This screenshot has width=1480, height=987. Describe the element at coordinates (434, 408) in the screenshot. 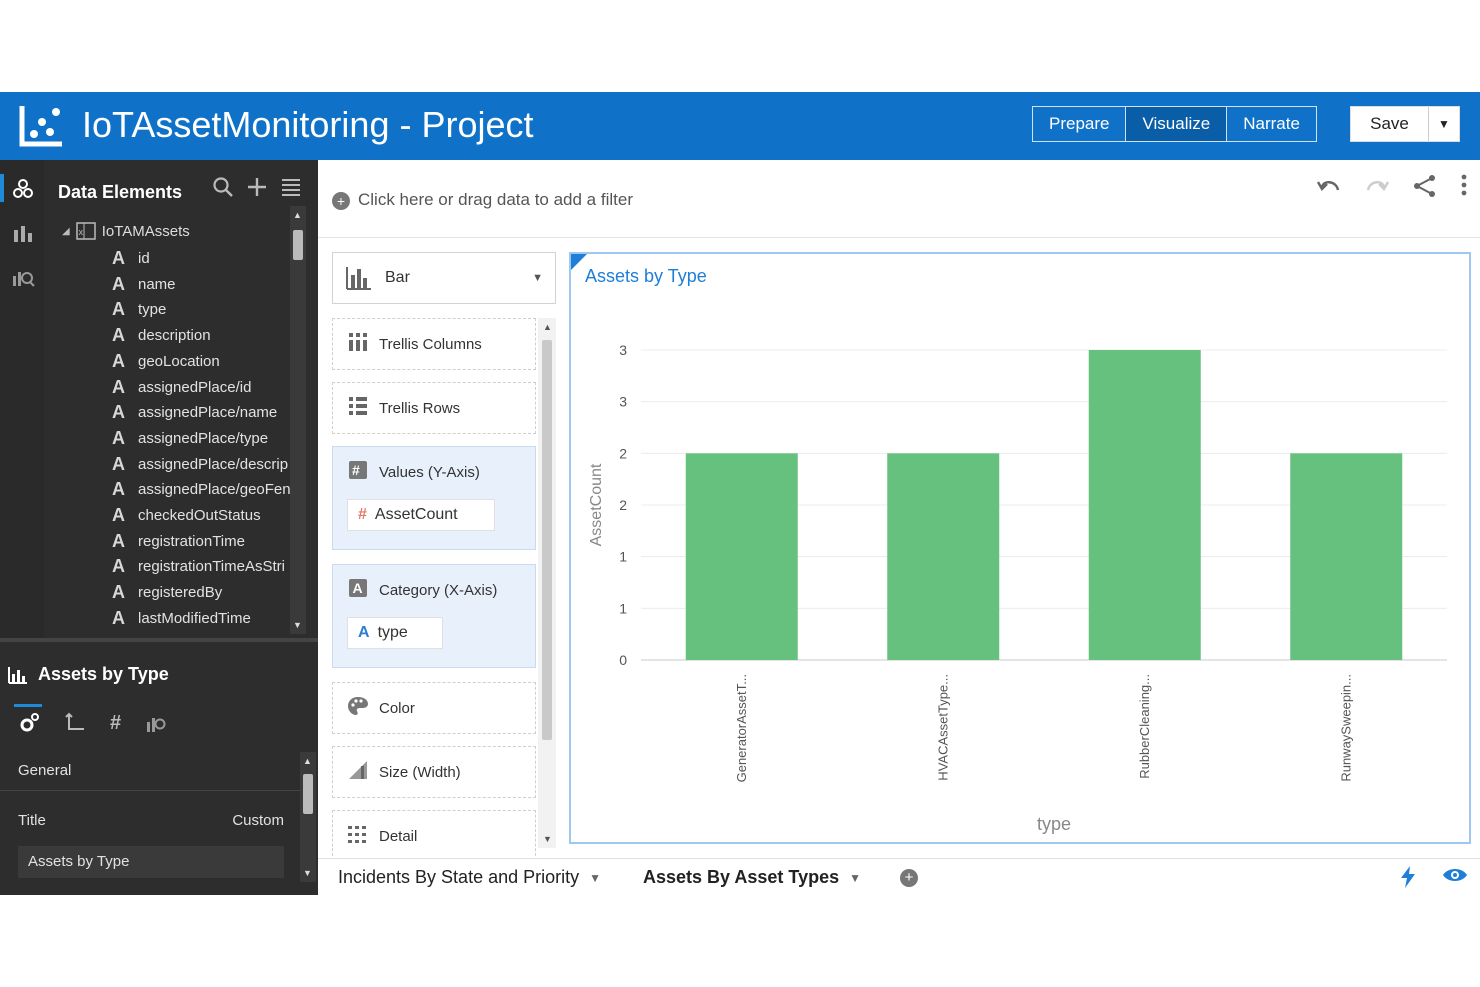

I see `trellis-rows-well: Trellis Rows` at that location.